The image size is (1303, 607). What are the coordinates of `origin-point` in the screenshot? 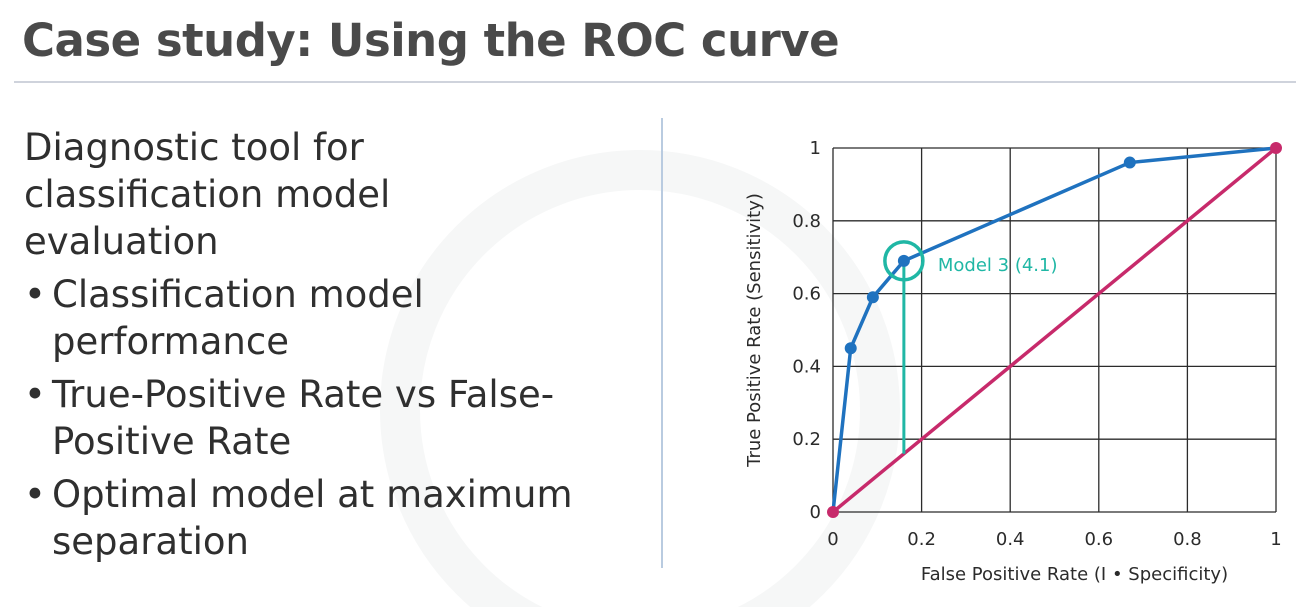 It's located at (833, 512).